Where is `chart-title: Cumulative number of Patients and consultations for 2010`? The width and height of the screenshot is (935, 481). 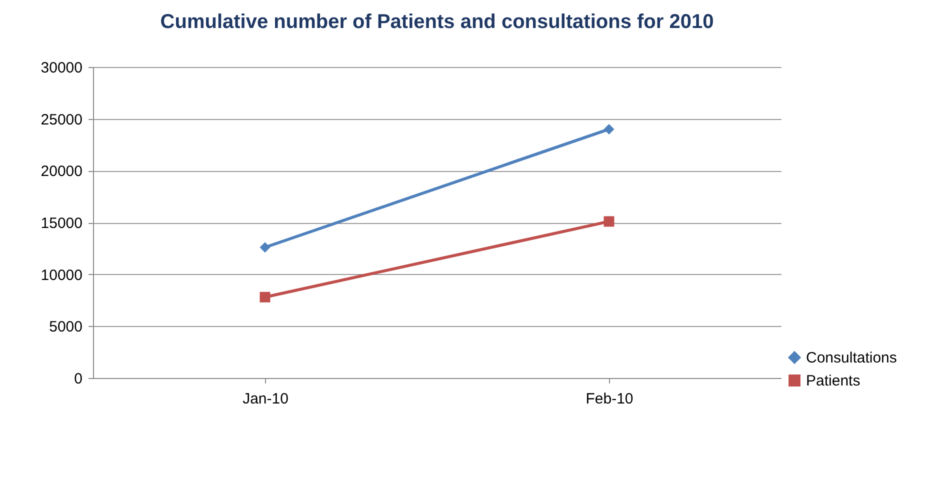 chart-title: Cumulative number of Patients and consultations for 2010 is located at coordinates (437, 22).